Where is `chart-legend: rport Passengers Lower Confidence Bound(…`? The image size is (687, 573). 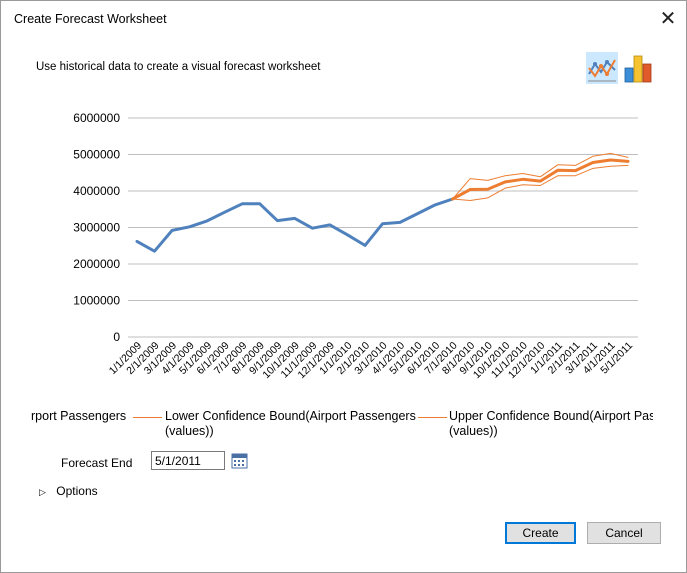 chart-legend: rport Passengers Lower Confidence Bound(… is located at coordinates (342, 426).